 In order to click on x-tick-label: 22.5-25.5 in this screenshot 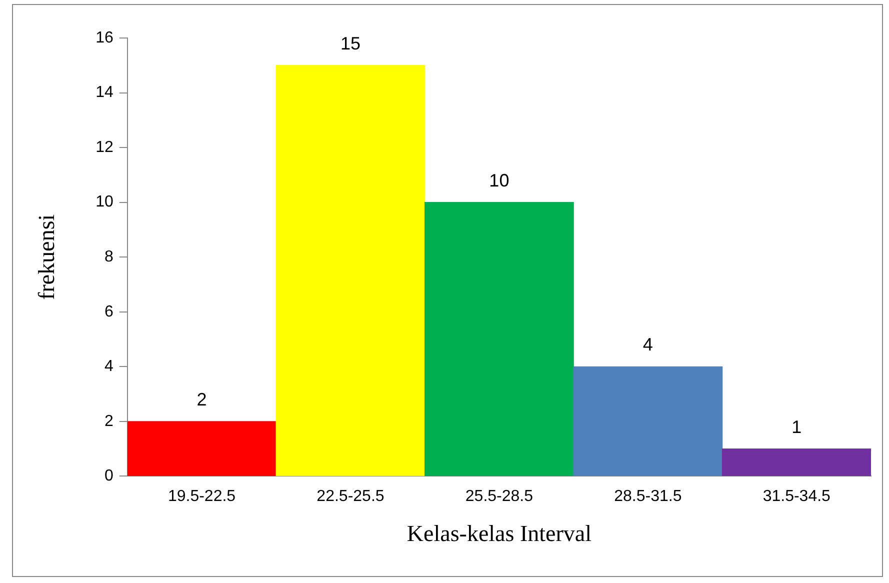, I will do `click(350, 497)`.